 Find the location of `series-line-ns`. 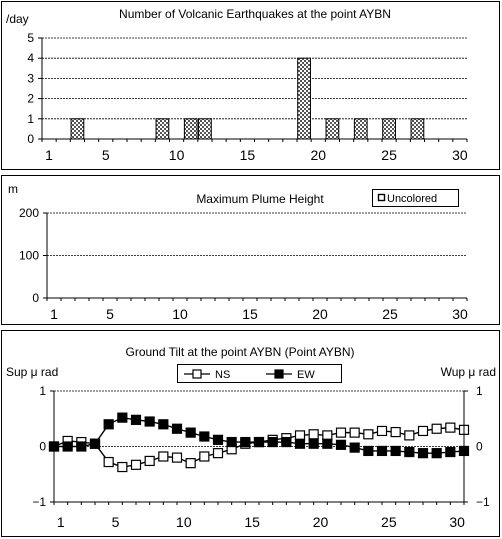

series-line-ns is located at coordinates (259, 447).